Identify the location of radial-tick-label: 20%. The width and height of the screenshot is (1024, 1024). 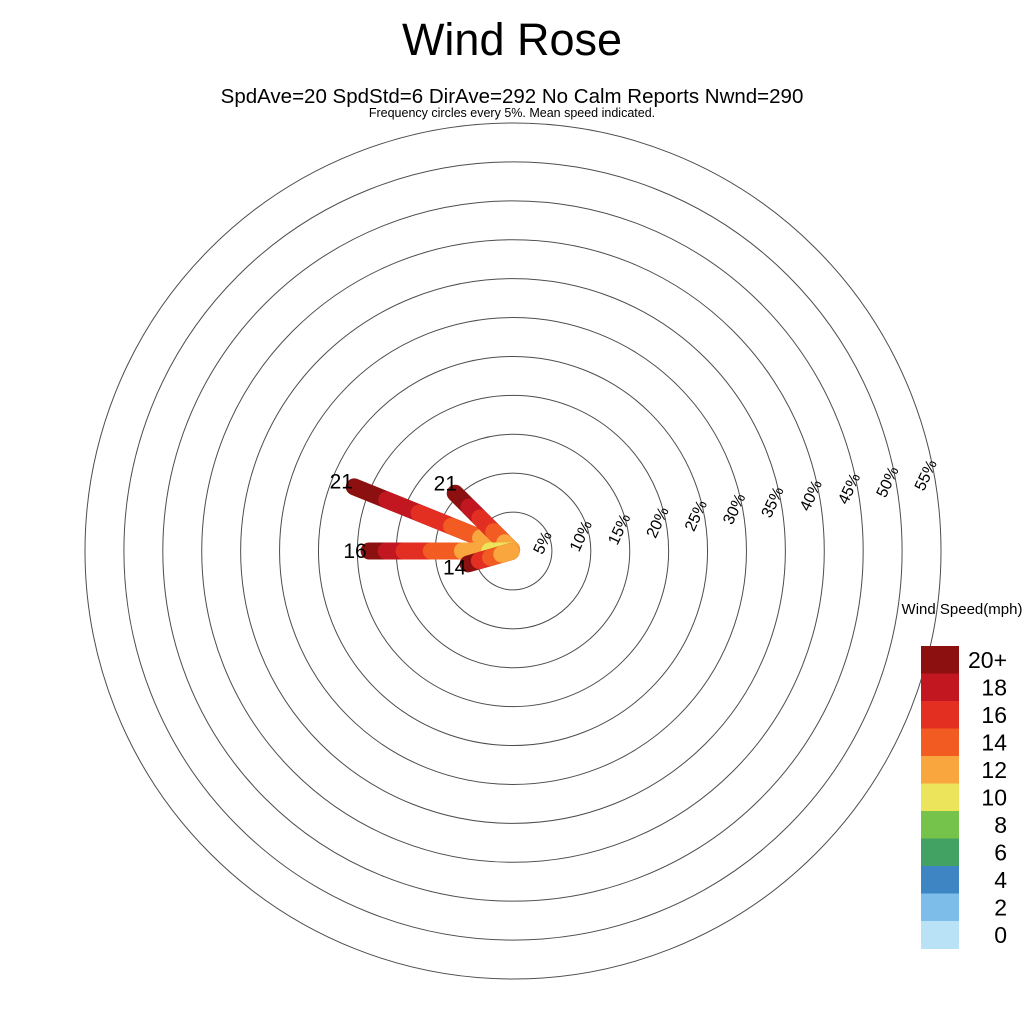
(658, 523).